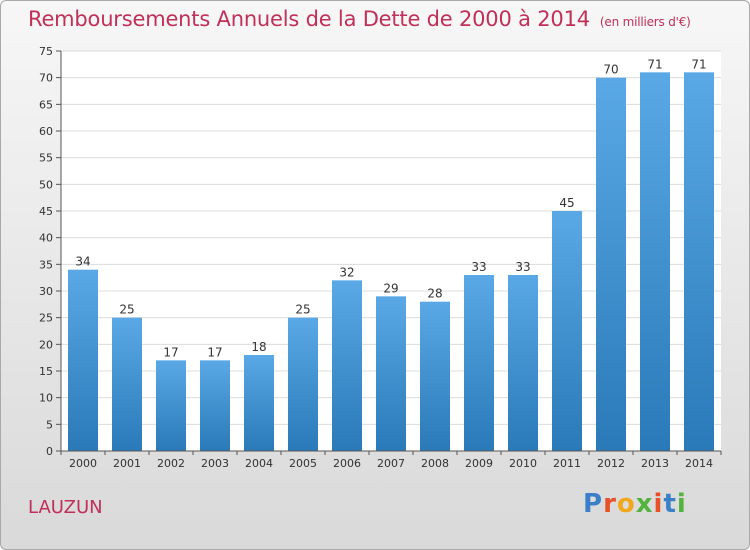 This screenshot has width=750, height=550. I want to click on y-tick-label: 35, so click(46, 264).